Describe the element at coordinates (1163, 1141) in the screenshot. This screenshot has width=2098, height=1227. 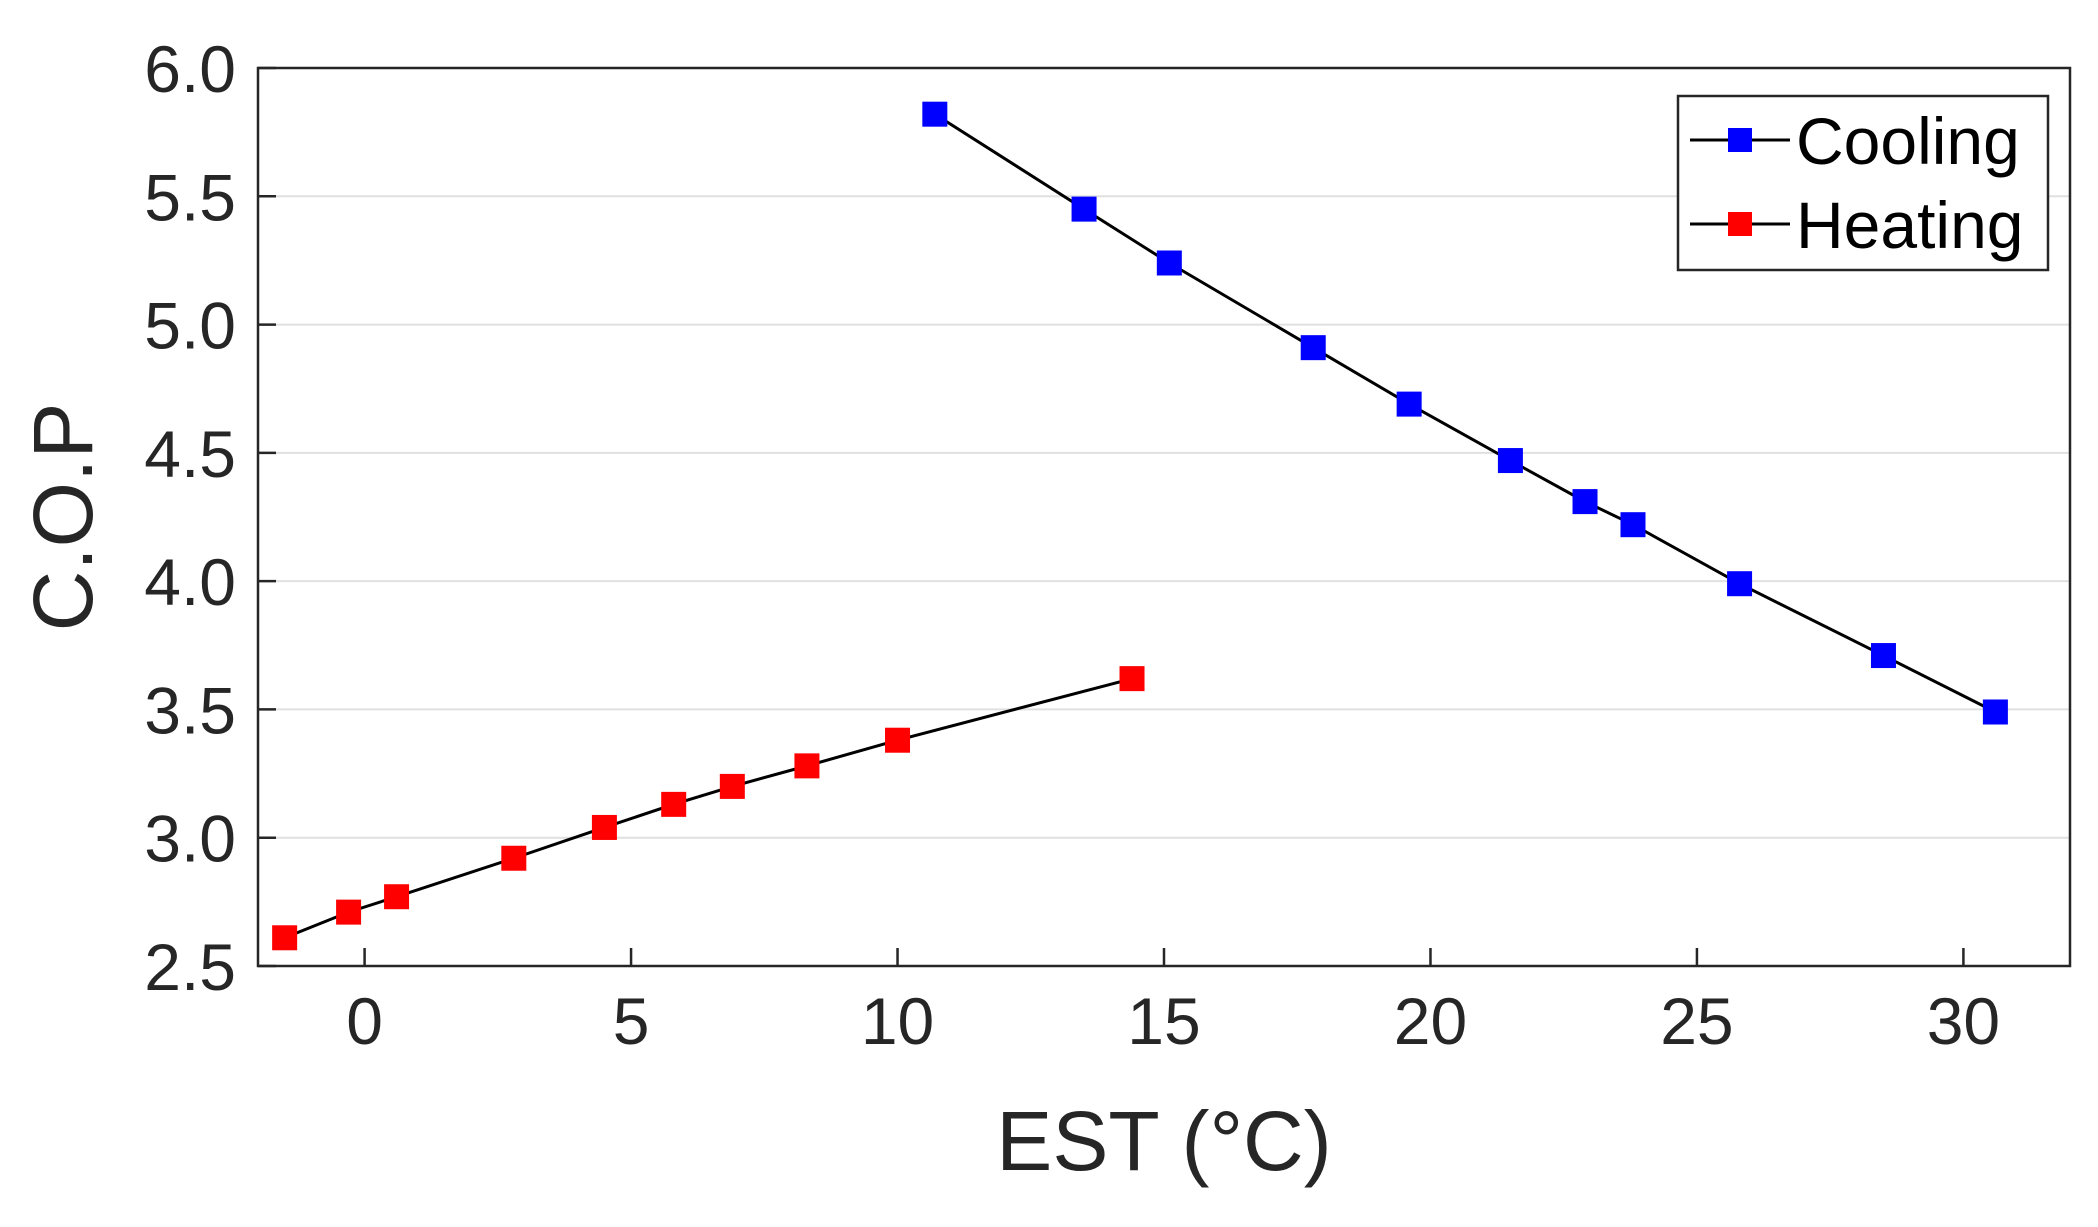
I see `x-axis-label: EST (°C)` at that location.